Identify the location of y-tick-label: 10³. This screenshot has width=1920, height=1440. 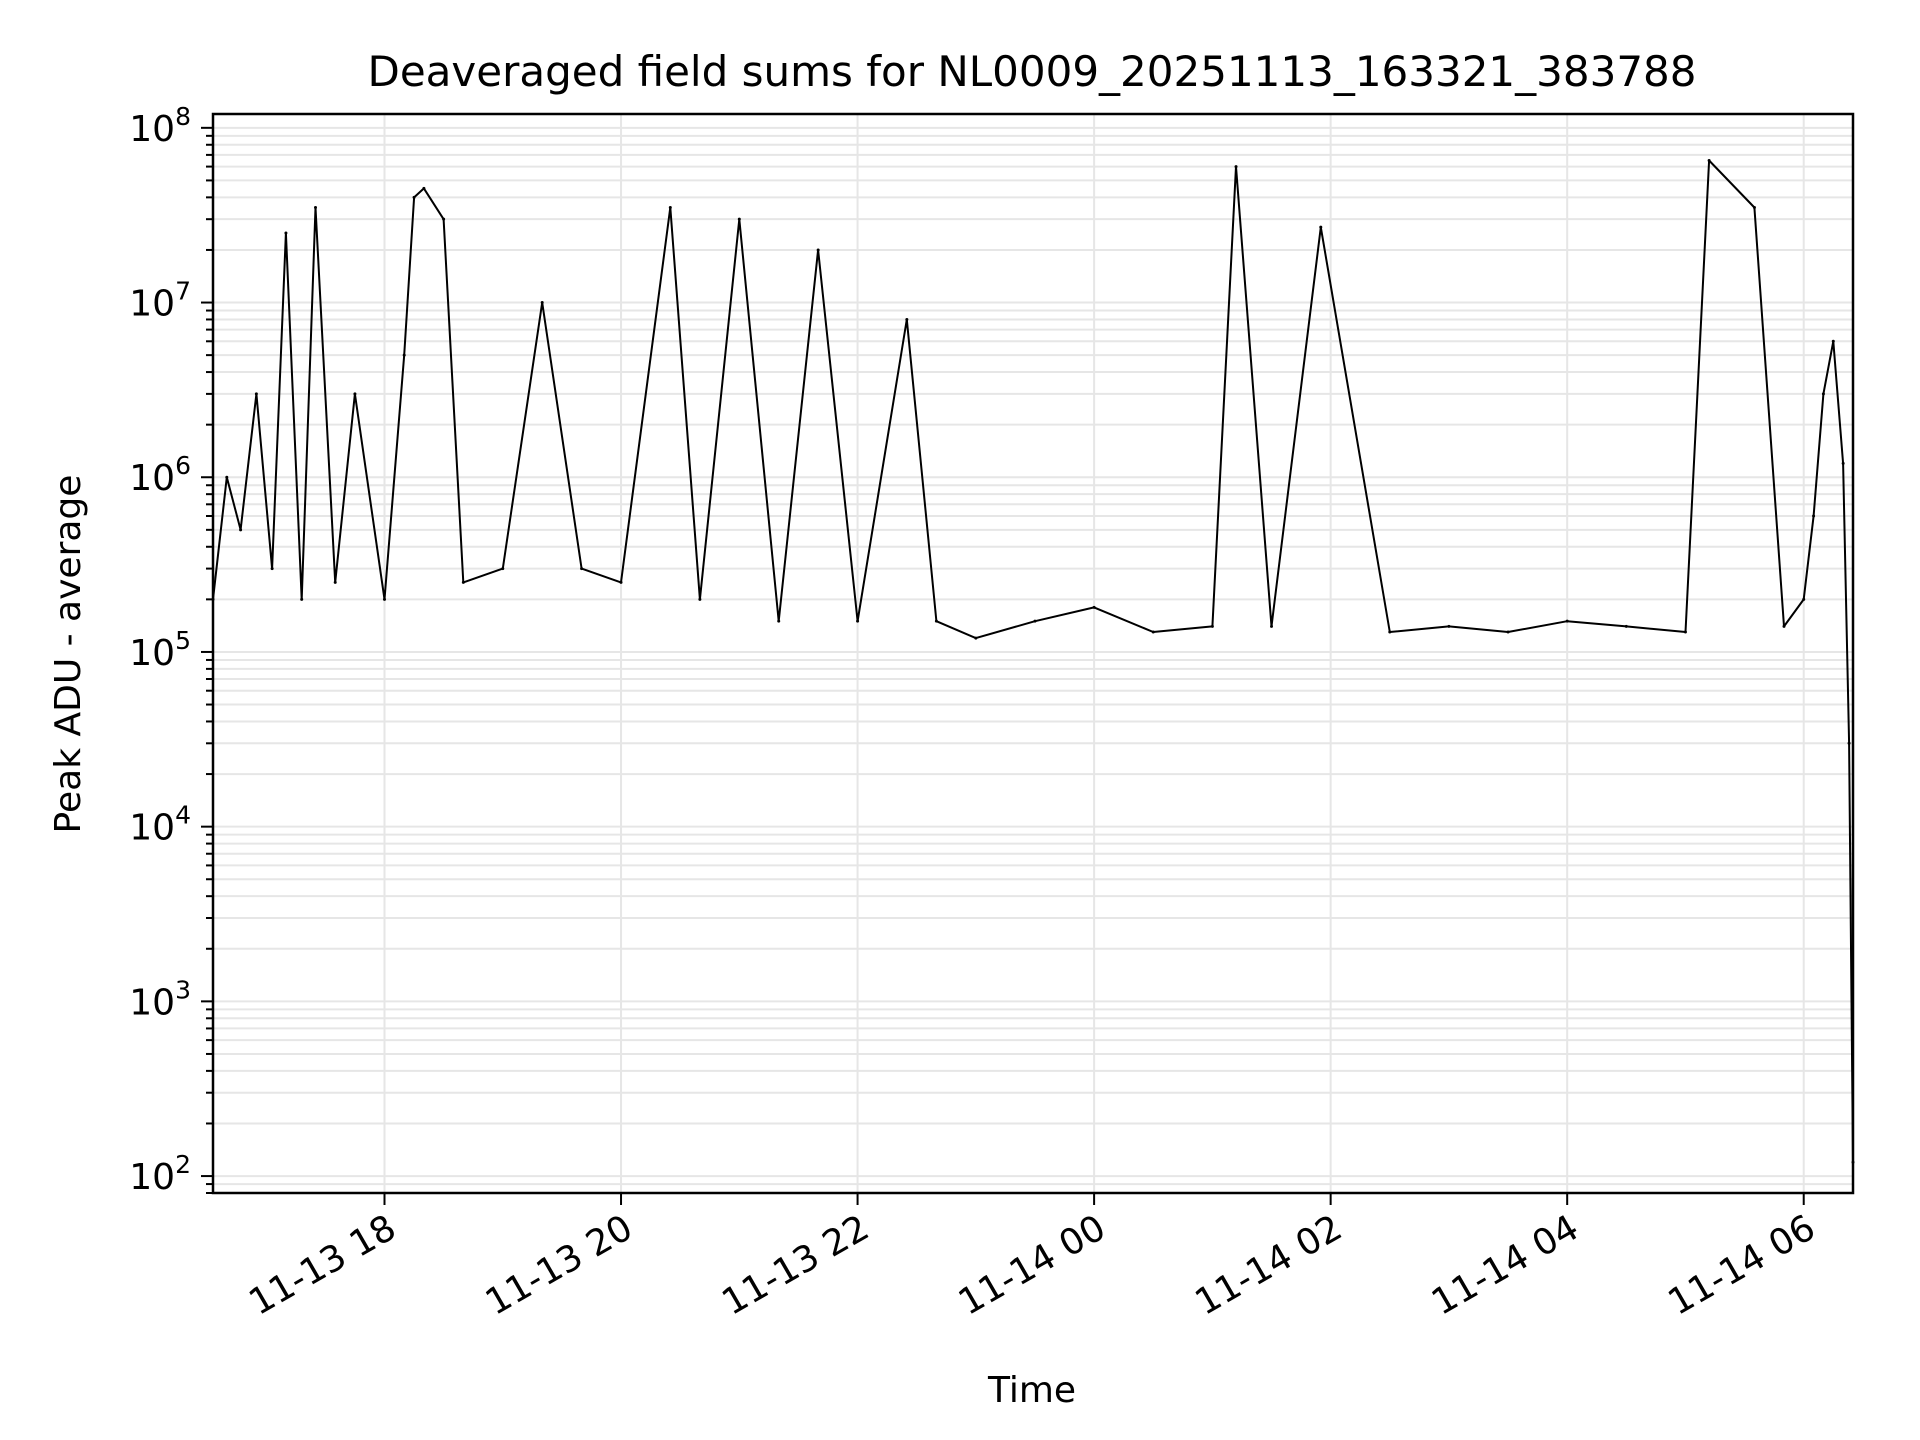
(160, 999).